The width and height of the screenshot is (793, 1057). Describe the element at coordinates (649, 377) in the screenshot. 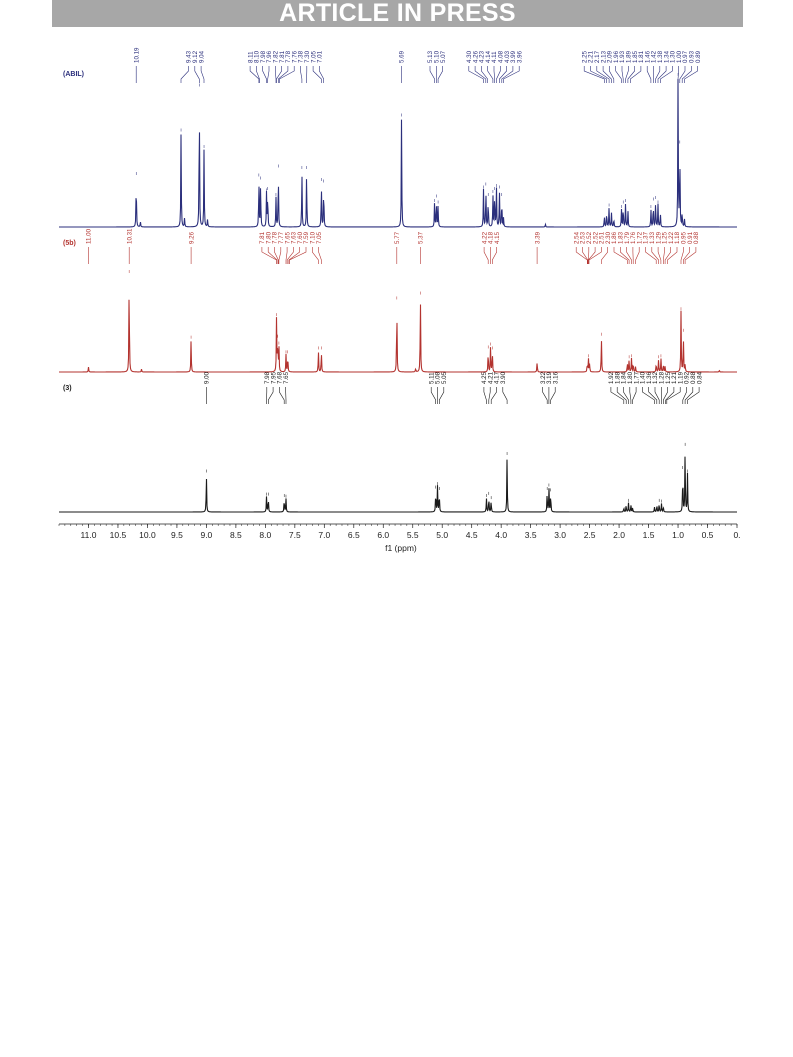

I see `peak-label: 1.36` at that location.